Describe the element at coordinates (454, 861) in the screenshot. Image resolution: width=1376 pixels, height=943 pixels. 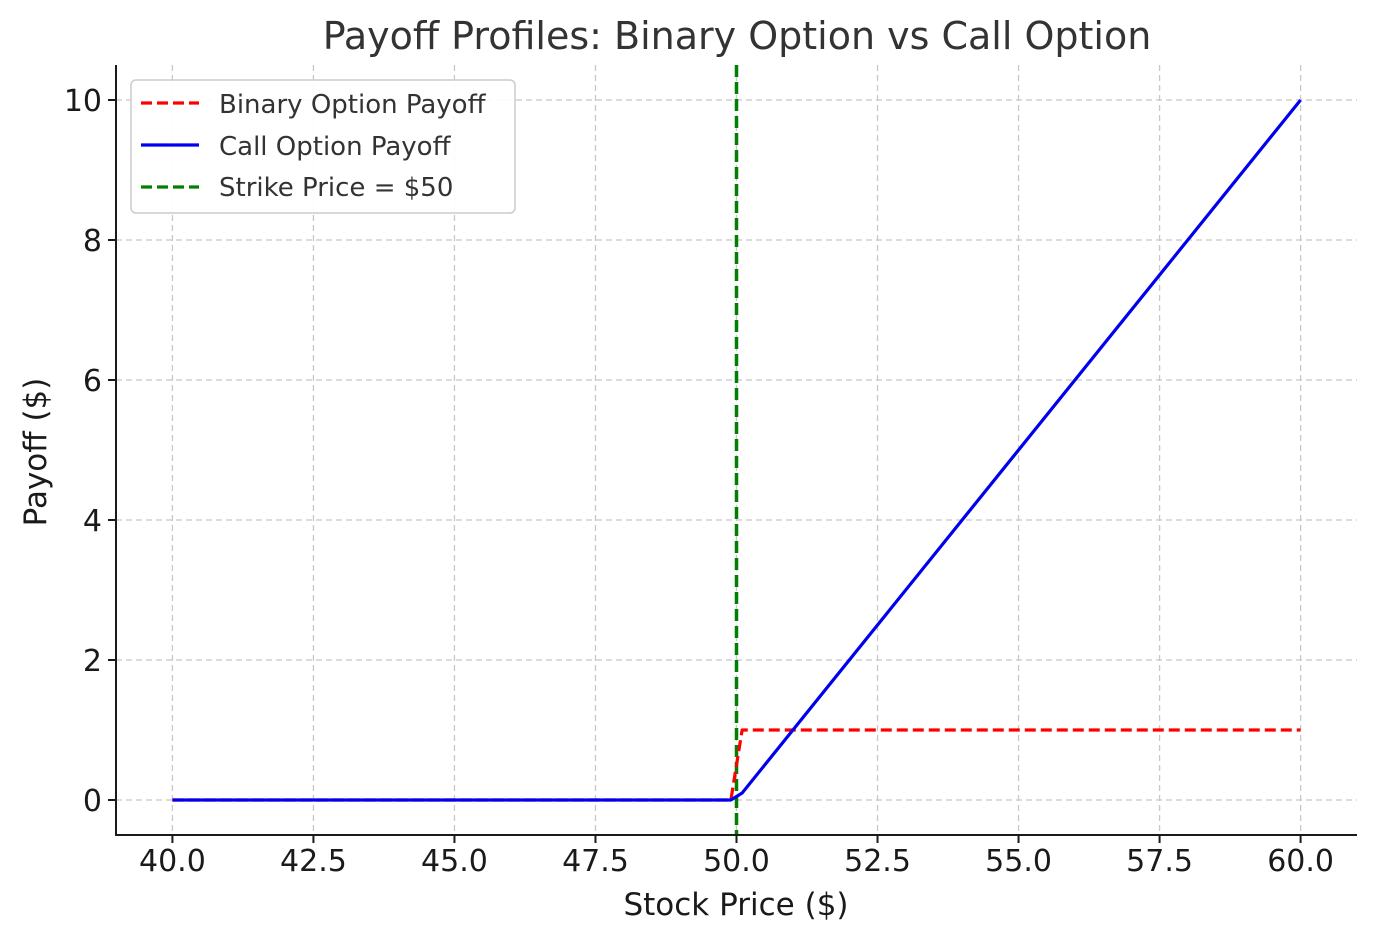
I see `x-tick-label: 45.0` at that location.